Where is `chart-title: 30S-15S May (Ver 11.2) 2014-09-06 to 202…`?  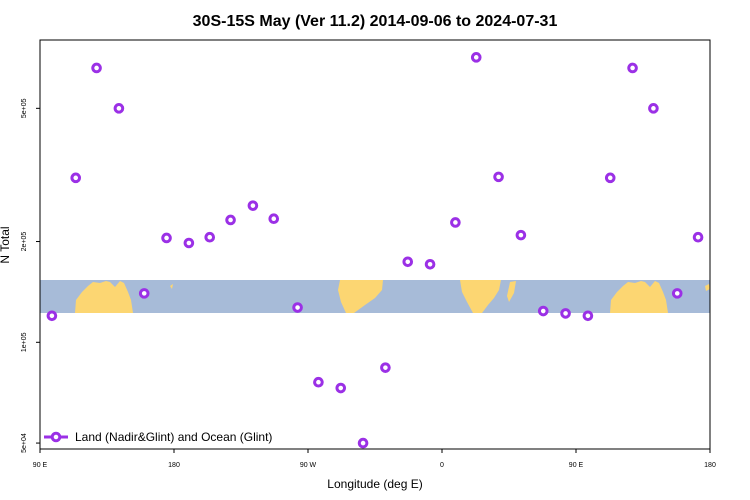 chart-title: 30S-15S May (Ver 11.2) 2014-09-06 to 202… is located at coordinates (375, 21).